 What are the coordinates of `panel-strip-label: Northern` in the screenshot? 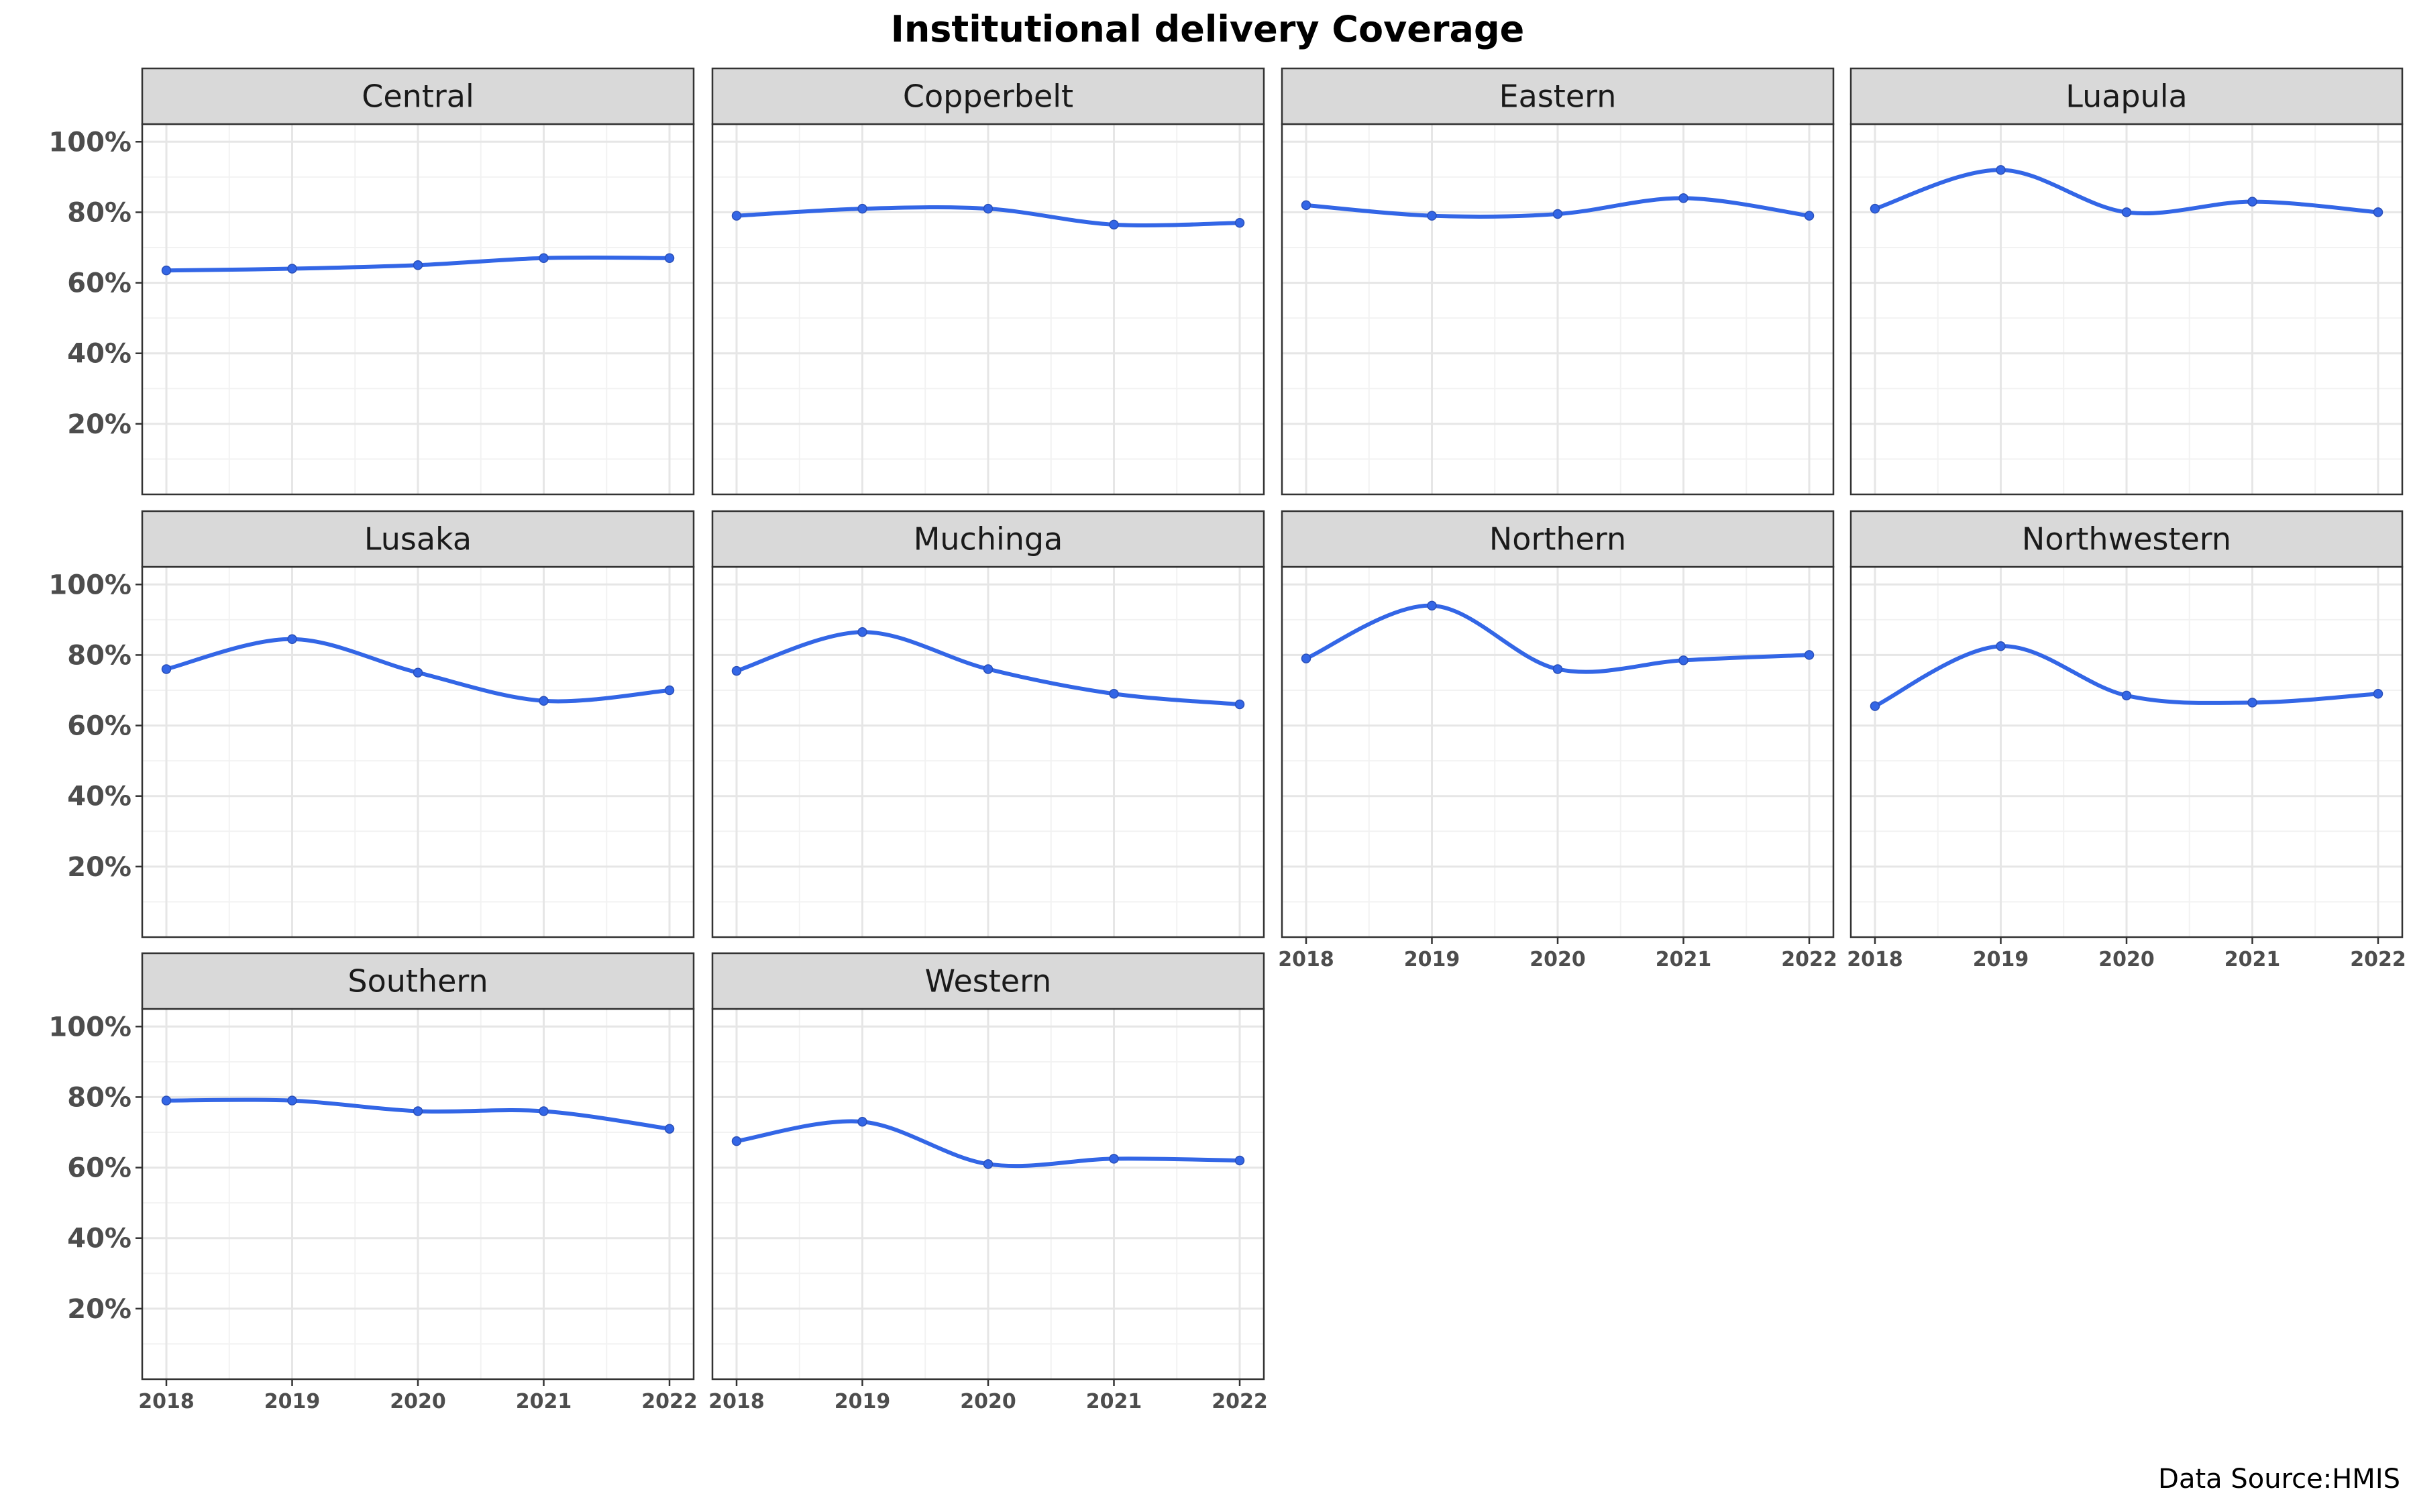 It's located at (1557, 539).